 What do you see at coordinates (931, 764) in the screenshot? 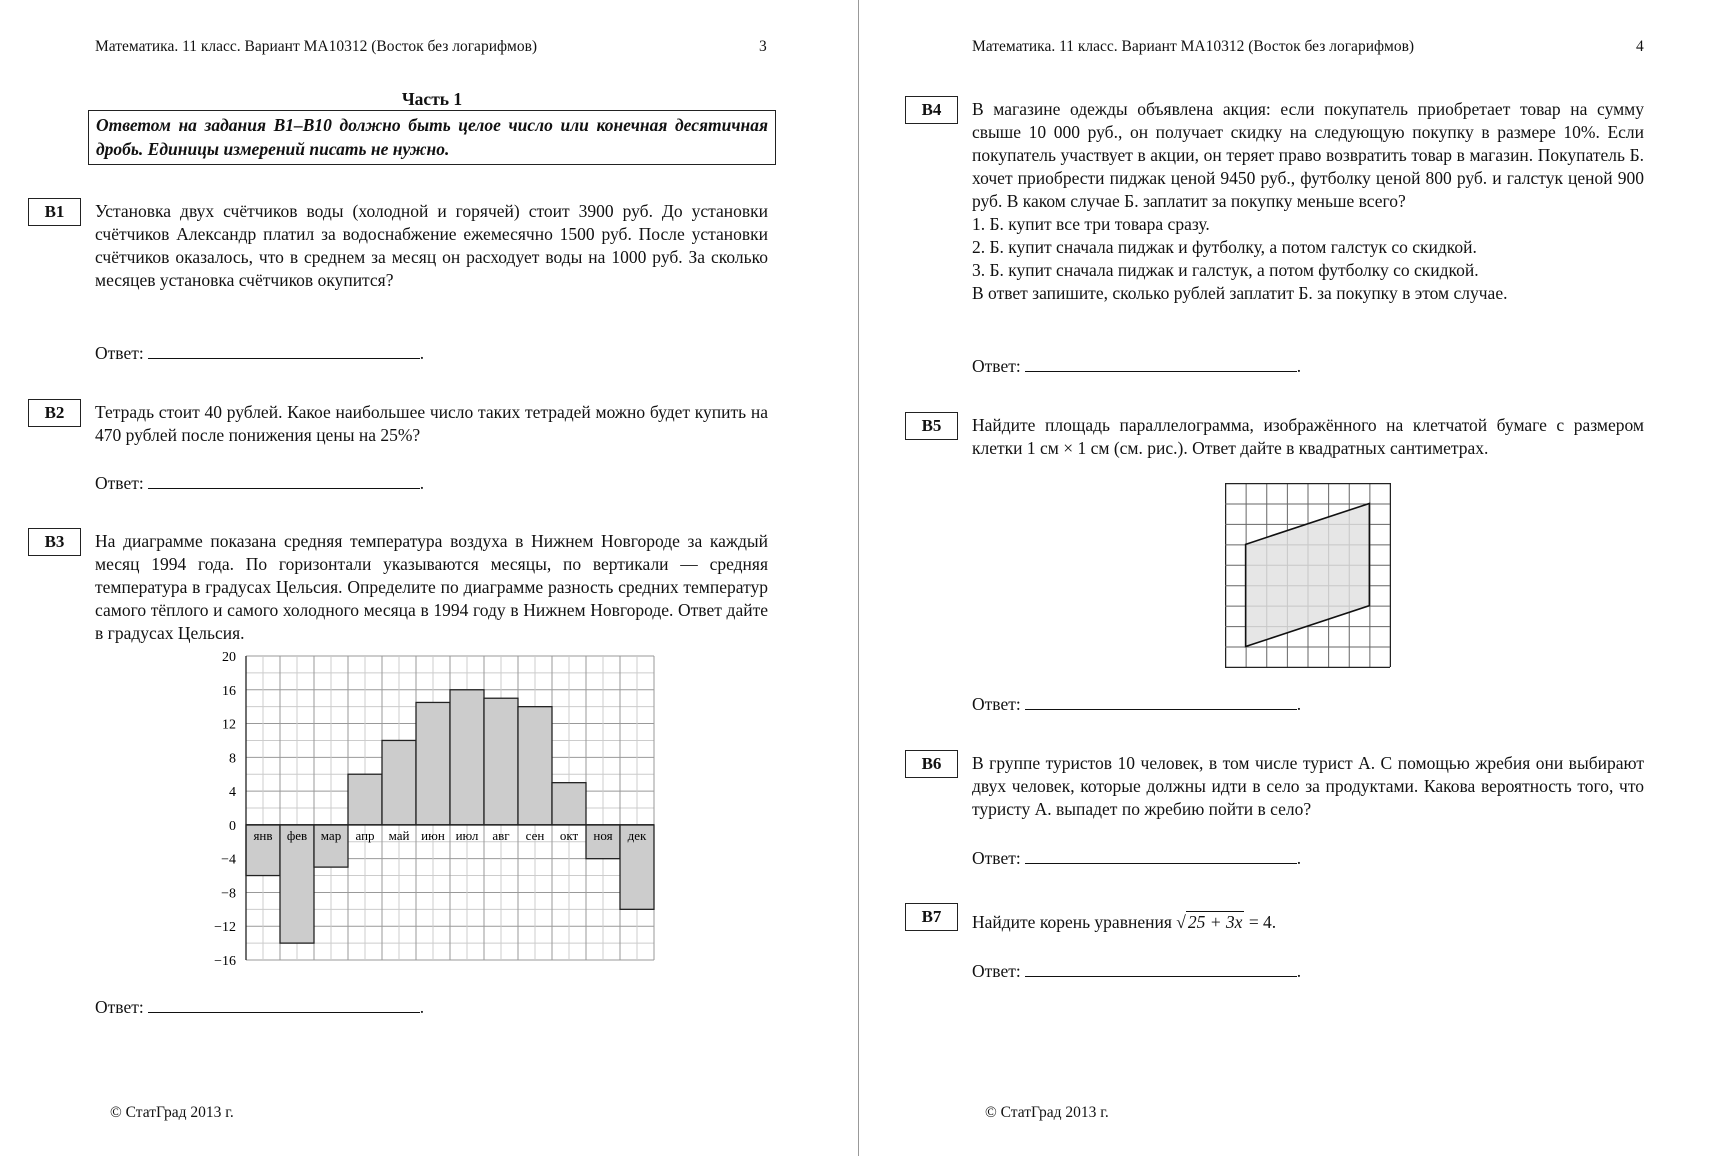
I see `task-label-b6: B6` at bounding box center [931, 764].